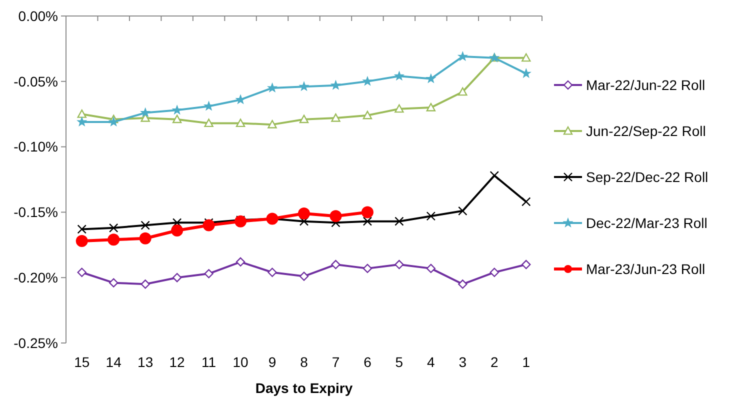 Image resolution: width=732 pixels, height=403 pixels. Describe the element at coordinates (494, 362) in the screenshot. I see `x-tick-label: 2` at that location.